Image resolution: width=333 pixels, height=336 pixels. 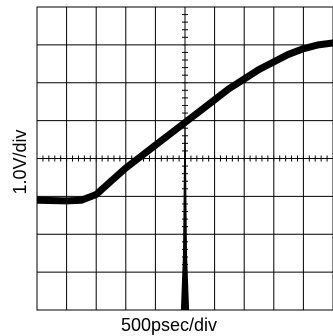 What do you see at coordinates (169, 325) in the screenshot?
I see `x-axis-label: 500psec/div` at bounding box center [169, 325].